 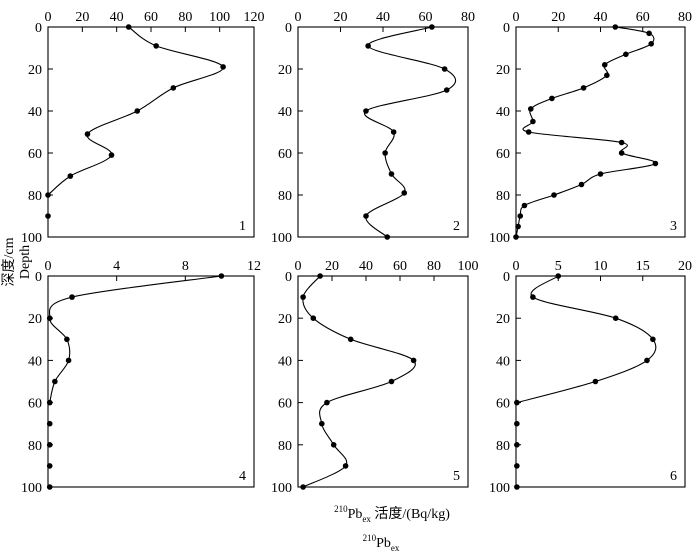 I want to click on x-tick-label: 5, so click(x=558, y=266).